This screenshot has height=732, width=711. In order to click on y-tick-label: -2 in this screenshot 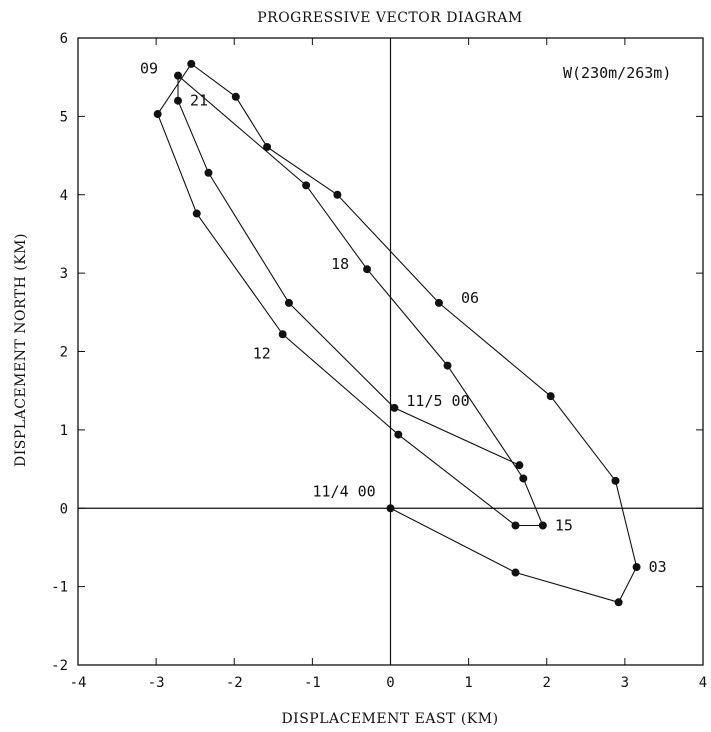, I will do `click(59, 666)`.